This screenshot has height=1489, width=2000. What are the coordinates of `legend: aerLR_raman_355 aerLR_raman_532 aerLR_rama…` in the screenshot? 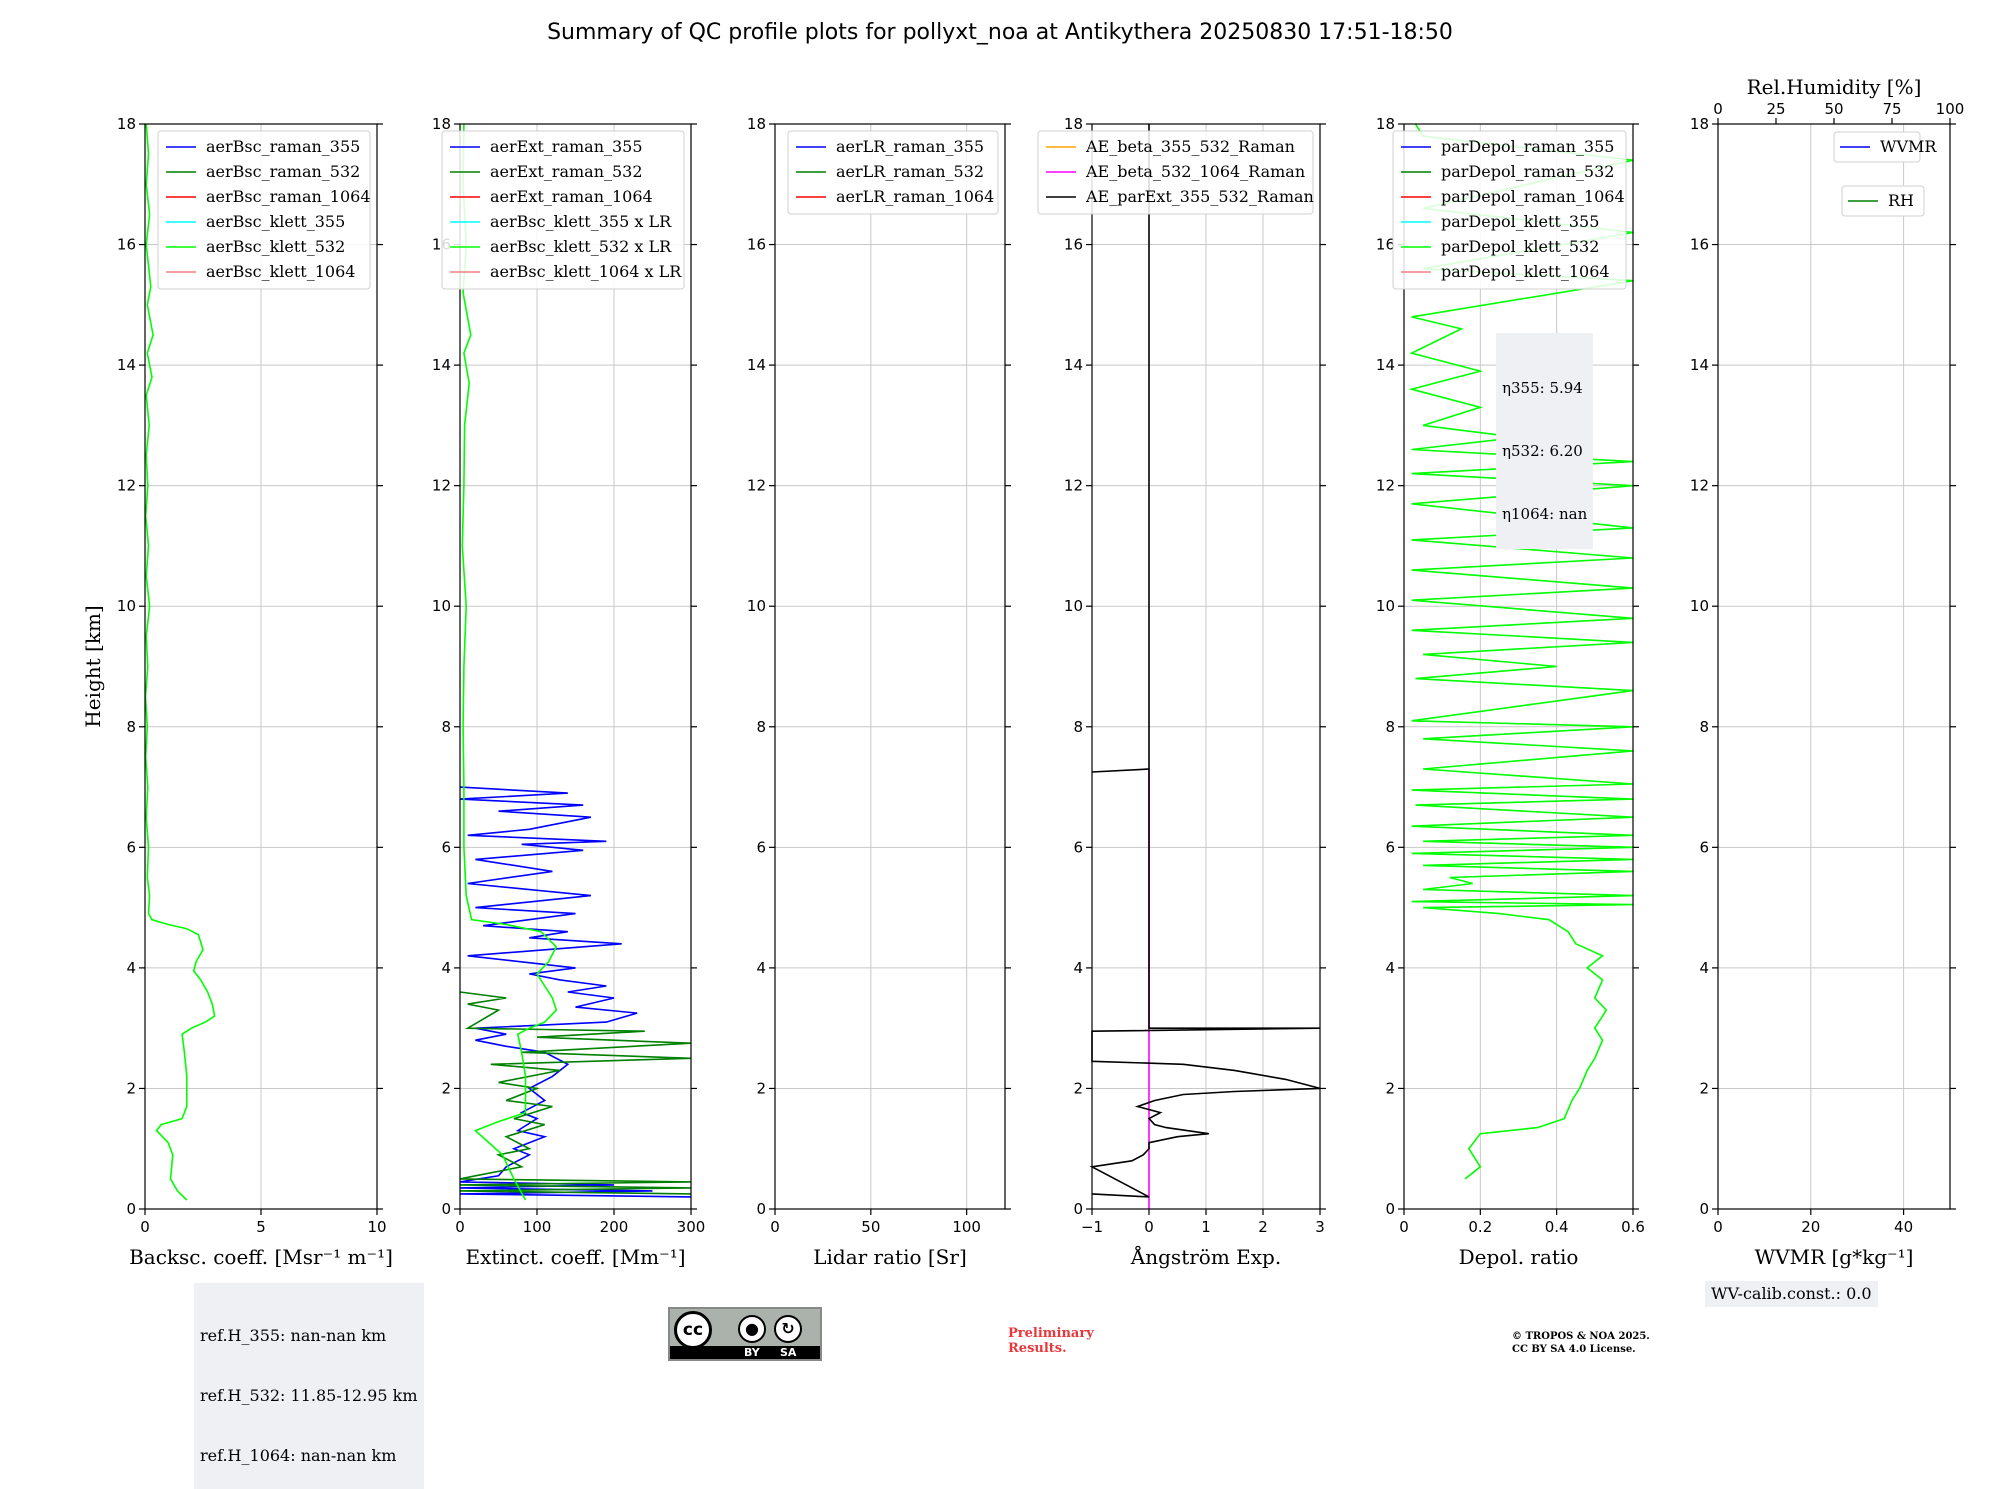 It's located at (893, 172).